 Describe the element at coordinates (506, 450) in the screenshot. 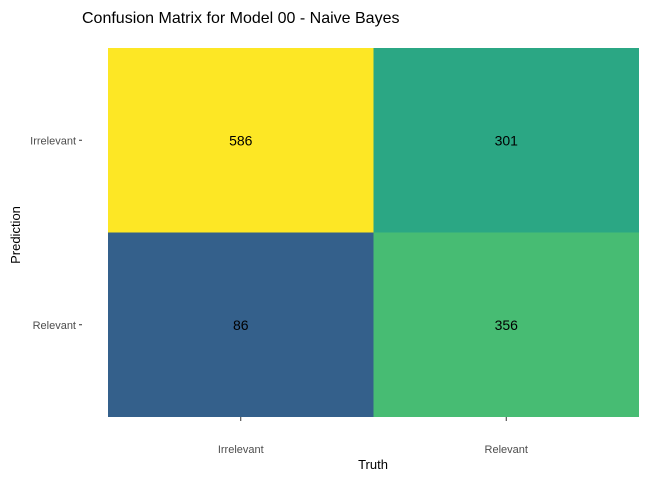

I see `x-tick-label: Relevant` at that location.